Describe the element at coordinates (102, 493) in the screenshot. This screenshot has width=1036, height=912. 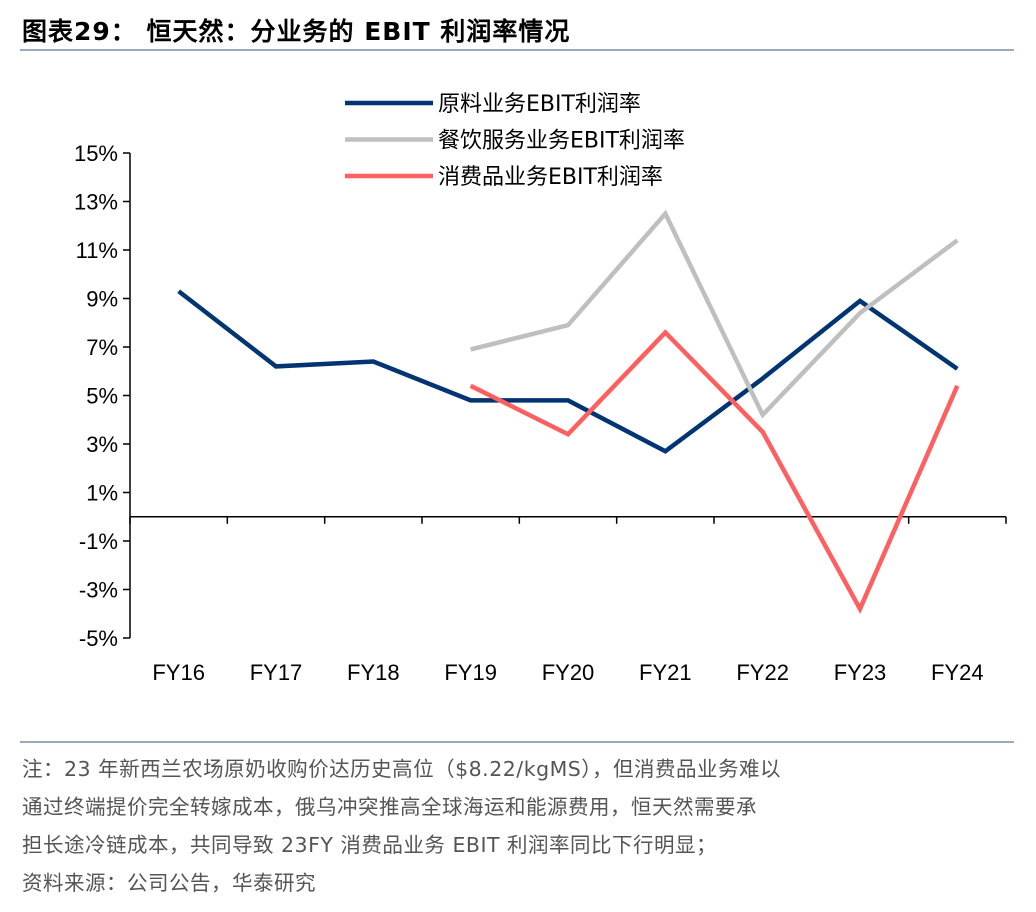
I see `y-tick-label: 1%` at that location.